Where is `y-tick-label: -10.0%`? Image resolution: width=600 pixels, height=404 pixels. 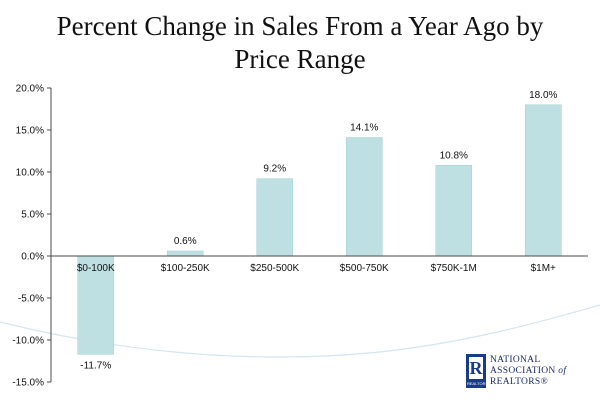 y-tick-label: -10.0% is located at coordinates (28, 341).